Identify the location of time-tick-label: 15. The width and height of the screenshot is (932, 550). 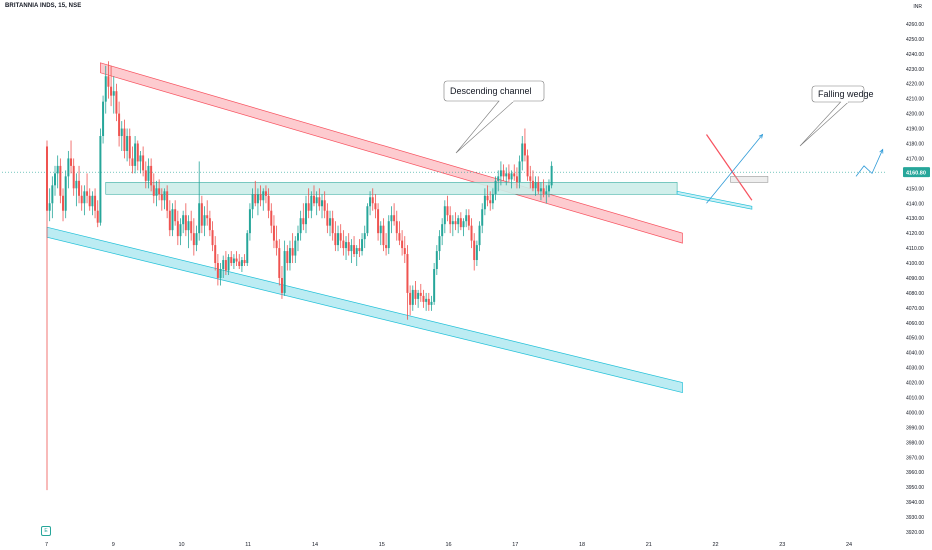
(382, 545).